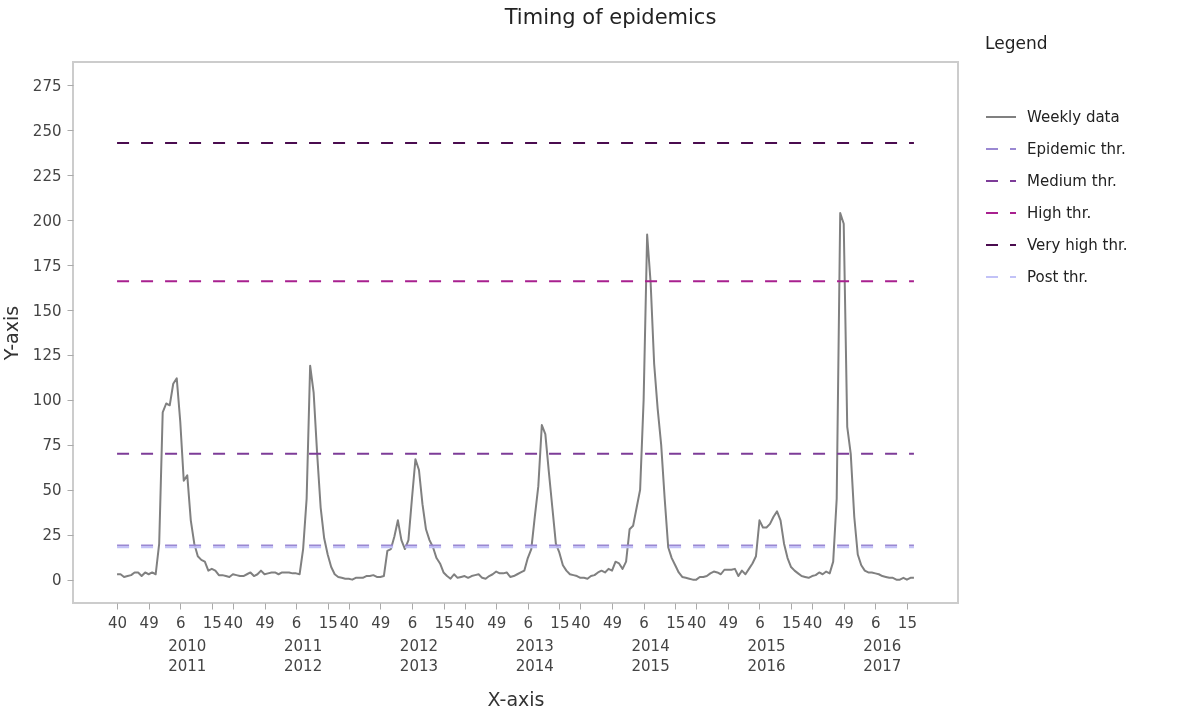  Describe the element at coordinates (1016, 43) in the screenshot. I see `legend-title: Legend` at that location.